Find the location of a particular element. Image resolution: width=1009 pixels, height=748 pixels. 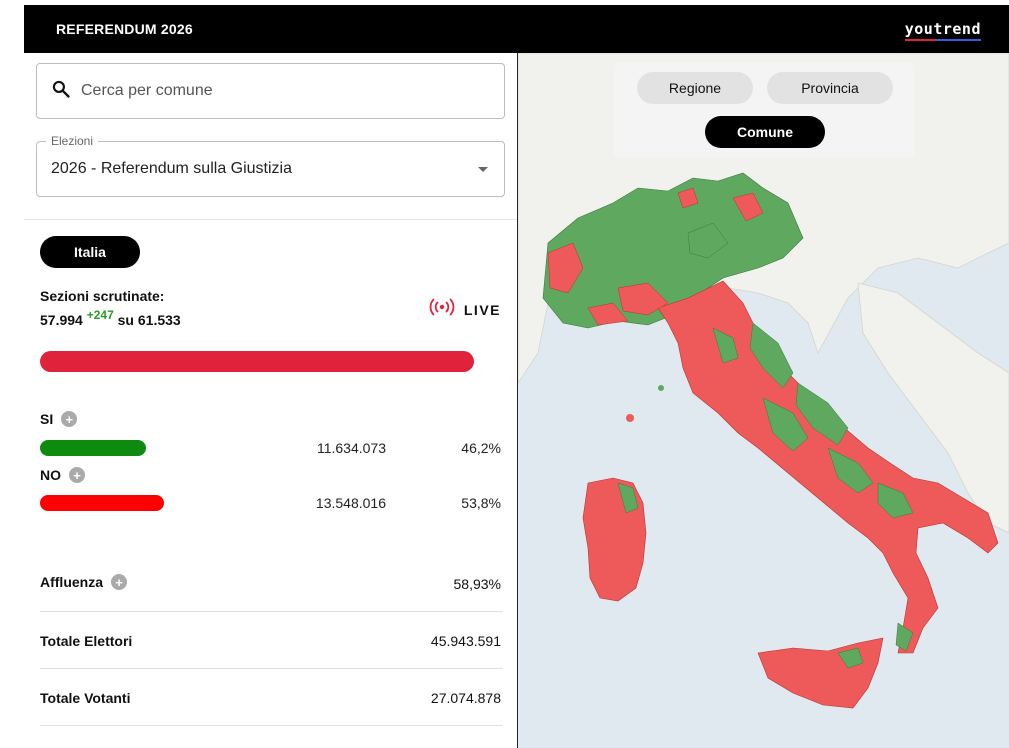

chevron-down-icon is located at coordinates (483, 169).